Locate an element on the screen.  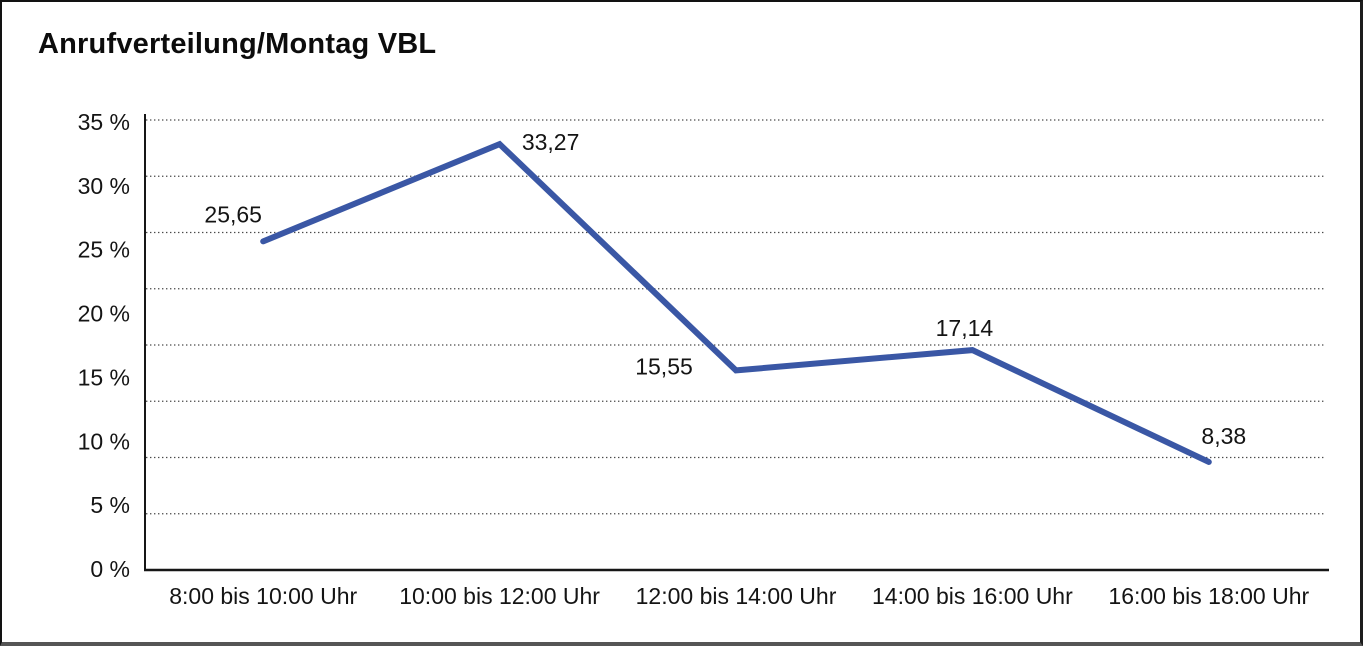
y-tick-label: 35 % is located at coordinates (104, 122).